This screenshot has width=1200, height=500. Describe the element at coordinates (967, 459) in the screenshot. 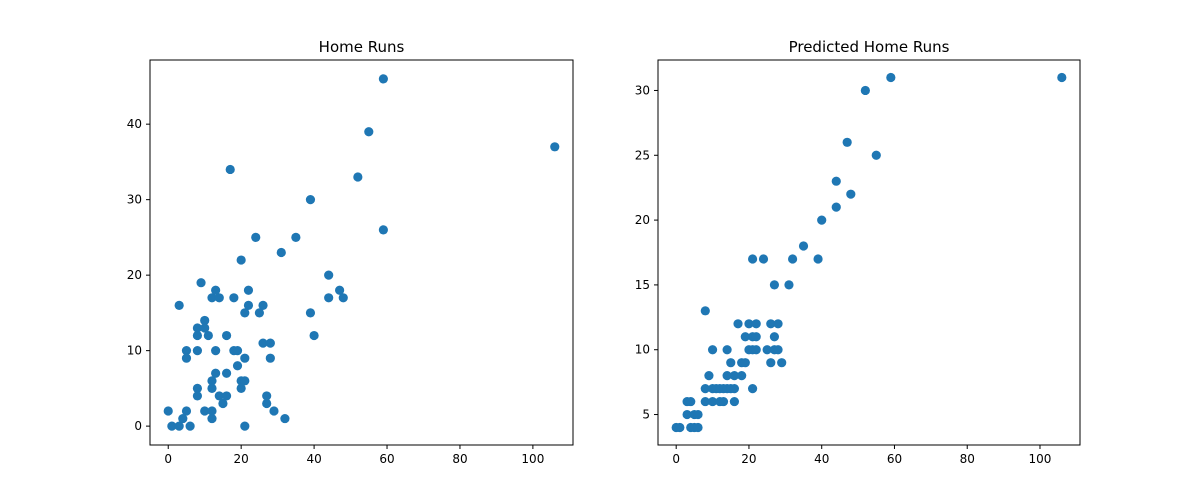

I see `x-tick-label: 80` at that location.